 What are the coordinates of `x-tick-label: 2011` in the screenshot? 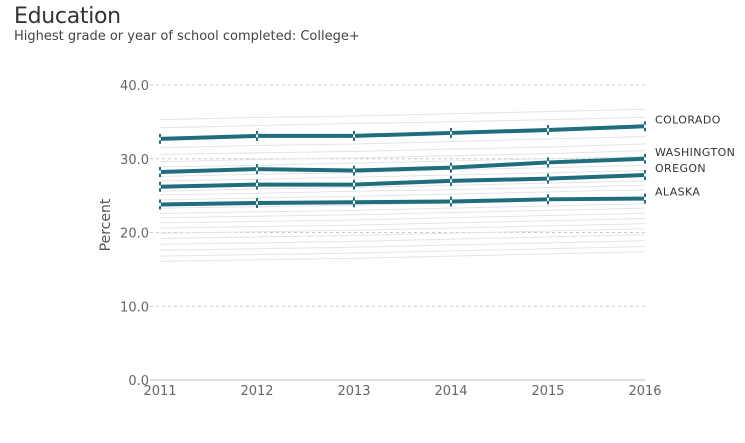 It's located at (159, 391).